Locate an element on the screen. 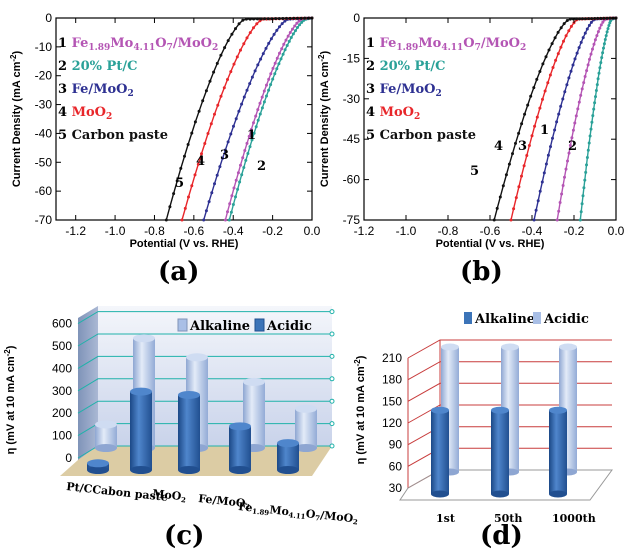 The height and width of the screenshot is (552, 628). x-tick-label: -0.4 is located at coordinates (233, 231).